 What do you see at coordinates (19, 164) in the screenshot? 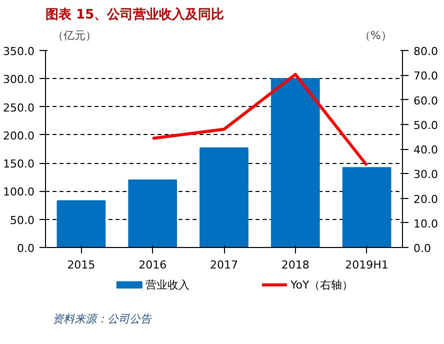
I see `y-tick-label: 150.0` at bounding box center [19, 164].